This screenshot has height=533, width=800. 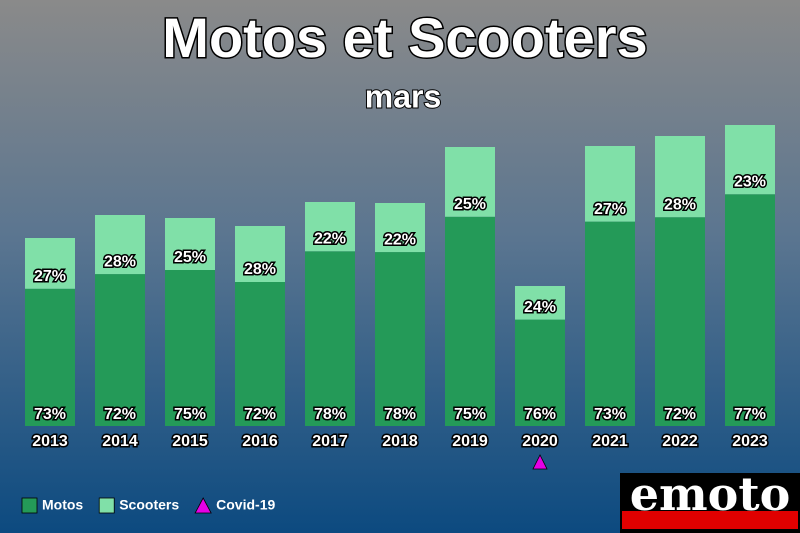 What do you see at coordinates (710, 494) in the screenshot?
I see `logo-text: emoto` at bounding box center [710, 494].